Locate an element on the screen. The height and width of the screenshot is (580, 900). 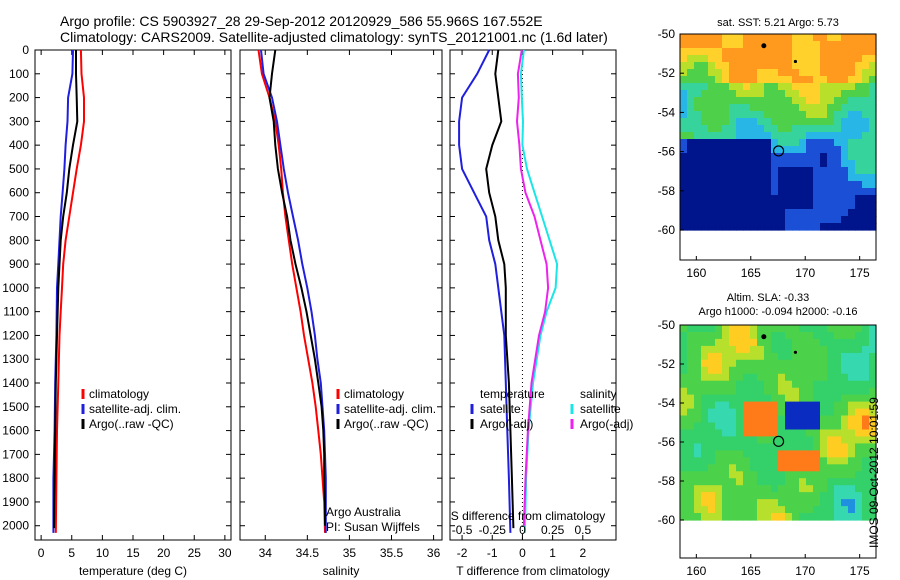
x-tick-label: -2 is located at coordinates (462, 553).